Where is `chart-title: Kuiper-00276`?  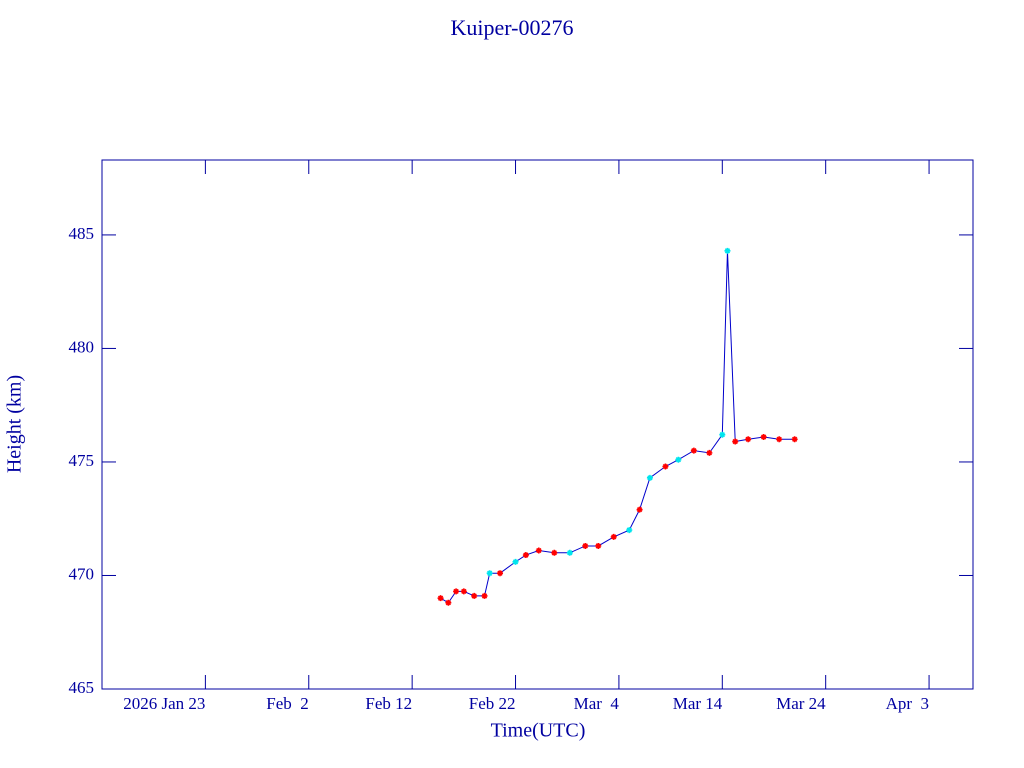
chart-title: Kuiper-00276 is located at coordinates (512, 27).